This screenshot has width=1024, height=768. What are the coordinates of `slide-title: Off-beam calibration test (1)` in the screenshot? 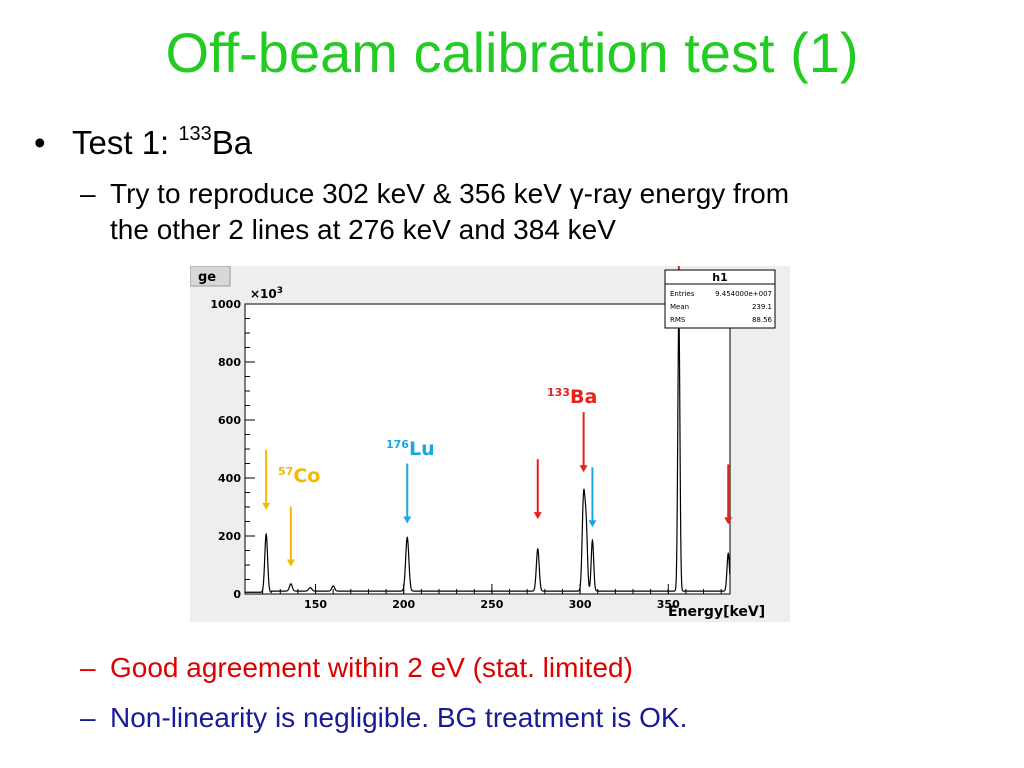 It's located at (512, 52).